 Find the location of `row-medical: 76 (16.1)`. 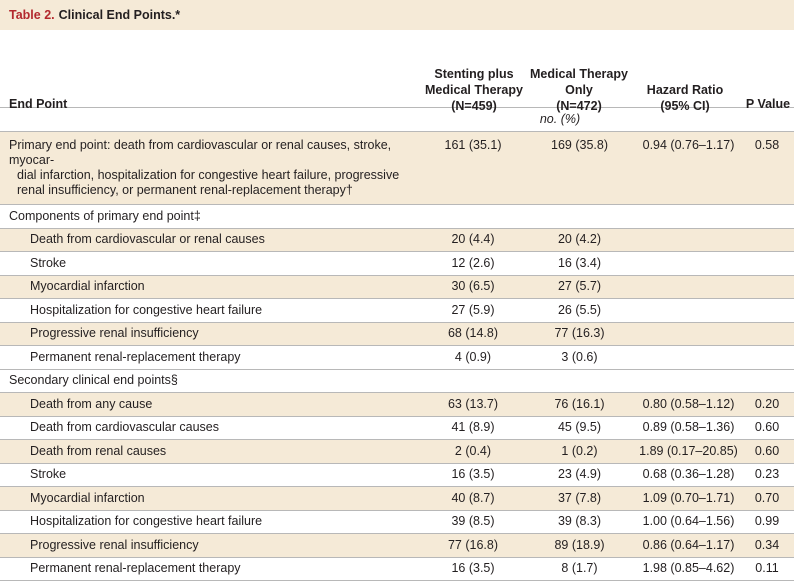

row-medical: 76 (16.1) is located at coordinates (579, 404).